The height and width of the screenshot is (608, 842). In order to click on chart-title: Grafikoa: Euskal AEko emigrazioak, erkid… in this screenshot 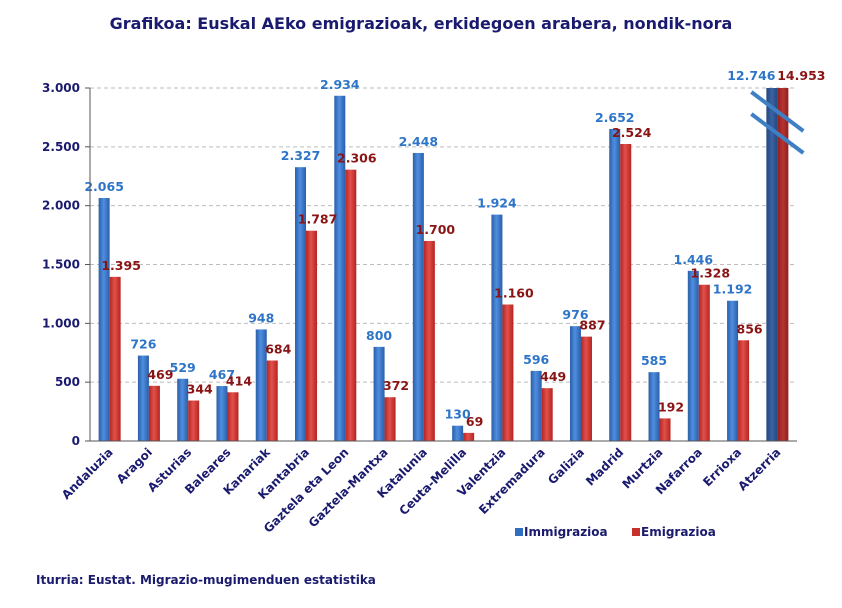, I will do `click(421, 23)`.